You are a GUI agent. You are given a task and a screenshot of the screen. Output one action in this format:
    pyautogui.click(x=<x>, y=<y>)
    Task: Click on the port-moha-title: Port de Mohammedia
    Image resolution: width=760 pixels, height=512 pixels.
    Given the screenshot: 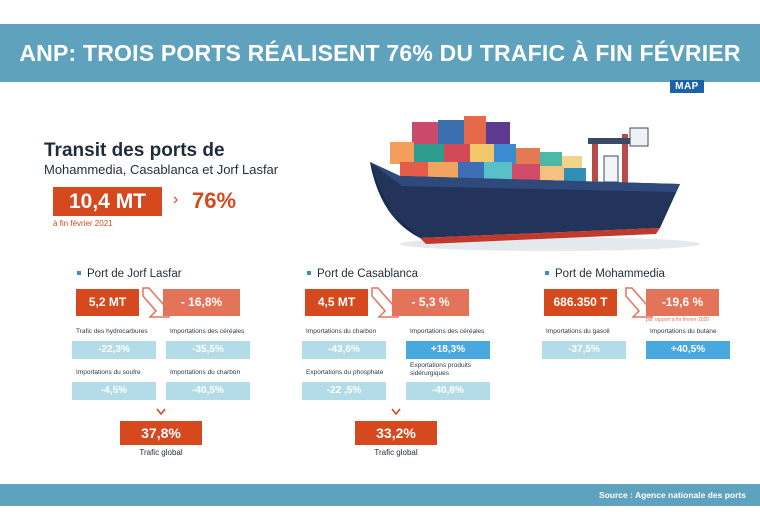 What is the action you would take?
    pyautogui.click(x=605, y=274)
    